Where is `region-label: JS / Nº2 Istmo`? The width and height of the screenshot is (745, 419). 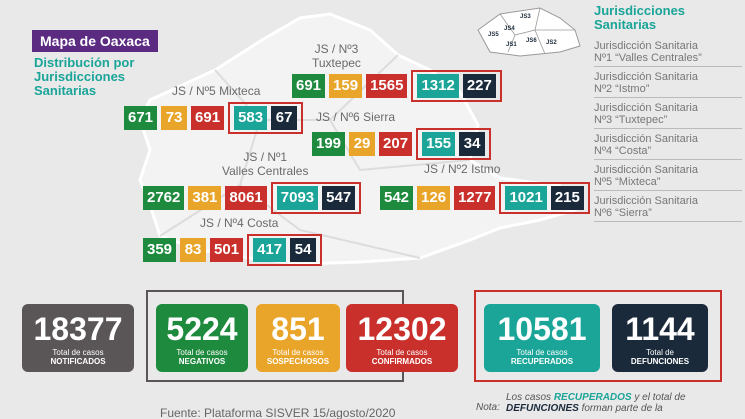
region-label: JS / Nº2 Istmo is located at coordinates (462, 169).